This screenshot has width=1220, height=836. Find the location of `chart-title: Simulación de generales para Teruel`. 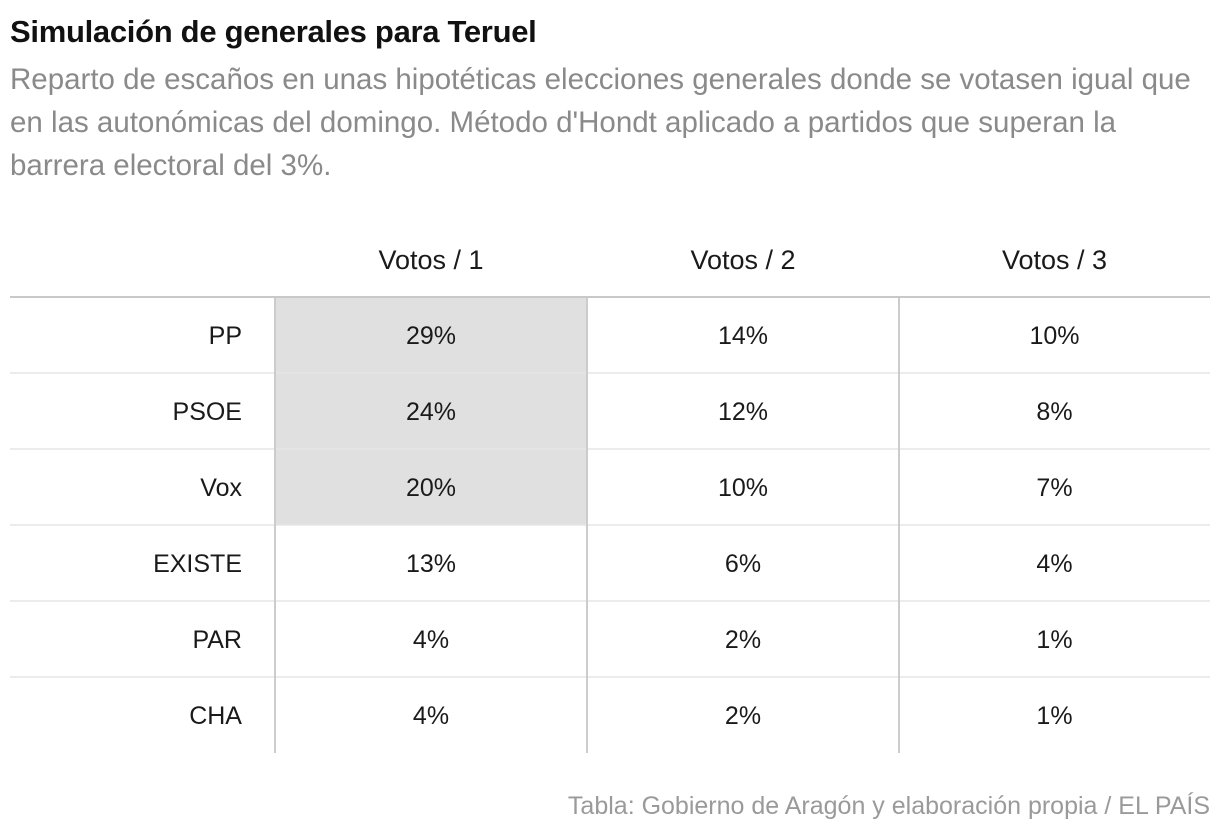

chart-title: Simulación de generales para Teruel is located at coordinates (273, 31).